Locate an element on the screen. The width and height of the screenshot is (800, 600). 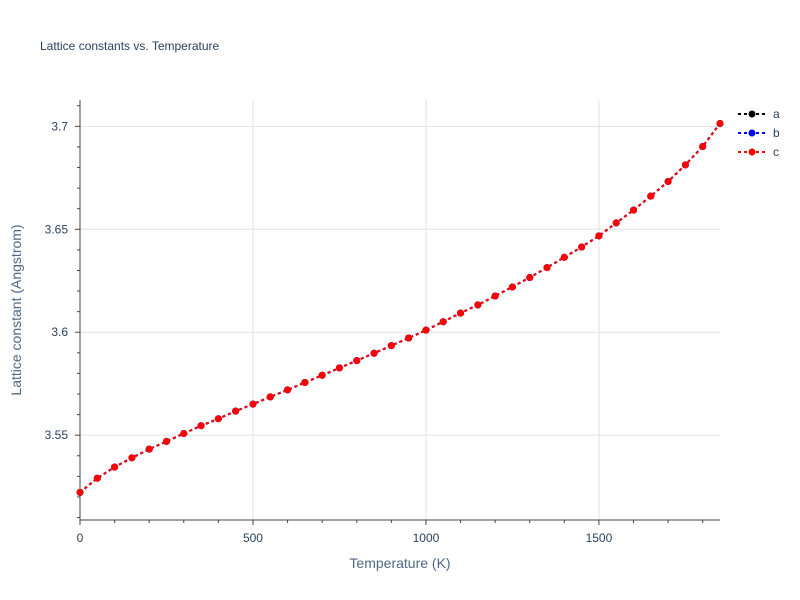
y-axis-title: Lattice constant (Angstrom) is located at coordinates (16, 309).